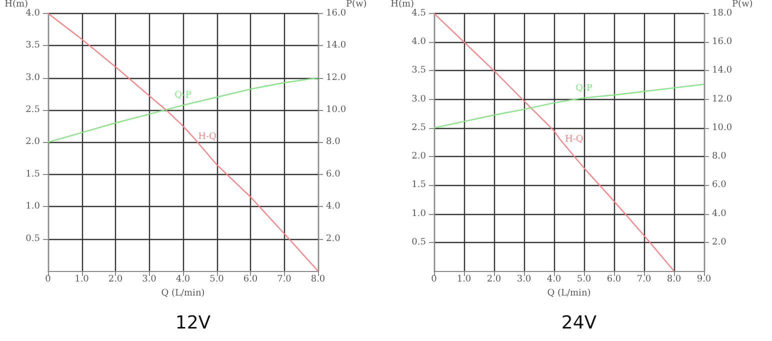 This screenshot has width=772, height=341. What do you see at coordinates (419, 13) in the screenshot?
I see `y-tick-label: 4.5` at bounding box center [419, 13].